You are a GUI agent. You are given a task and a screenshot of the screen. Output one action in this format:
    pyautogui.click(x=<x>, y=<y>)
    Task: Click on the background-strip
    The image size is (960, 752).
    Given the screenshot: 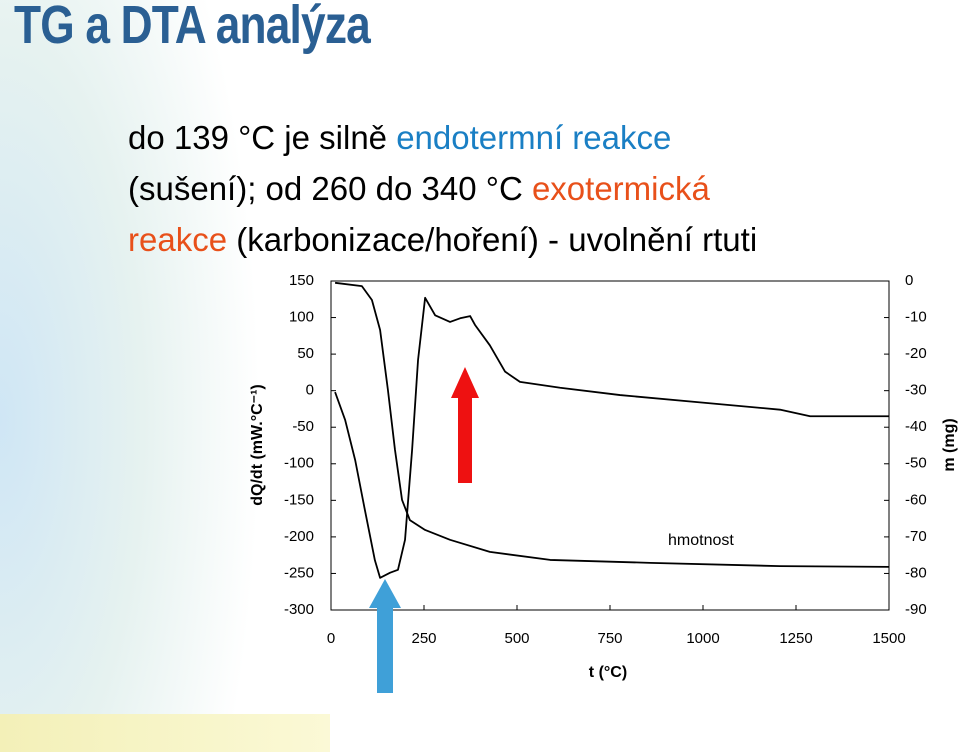 What is the action you would take?
    pyautogui.click(x=165, y=733)
    